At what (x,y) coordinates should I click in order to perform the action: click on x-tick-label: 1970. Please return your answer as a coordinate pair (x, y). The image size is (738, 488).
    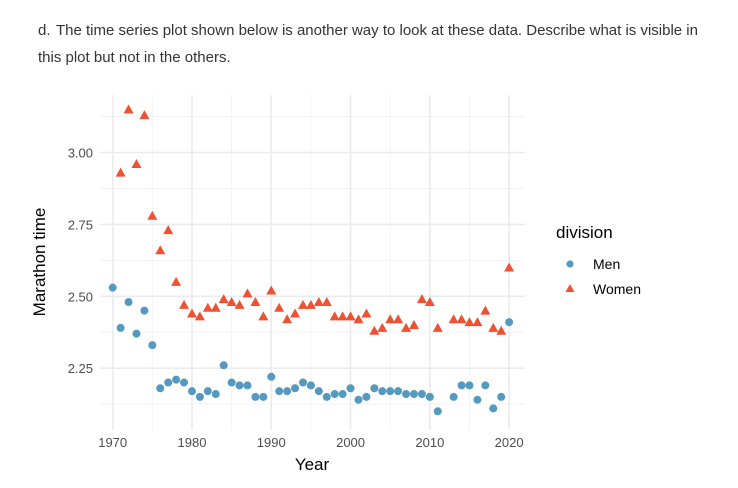
    Looking at the image, I should click on (112, 442).